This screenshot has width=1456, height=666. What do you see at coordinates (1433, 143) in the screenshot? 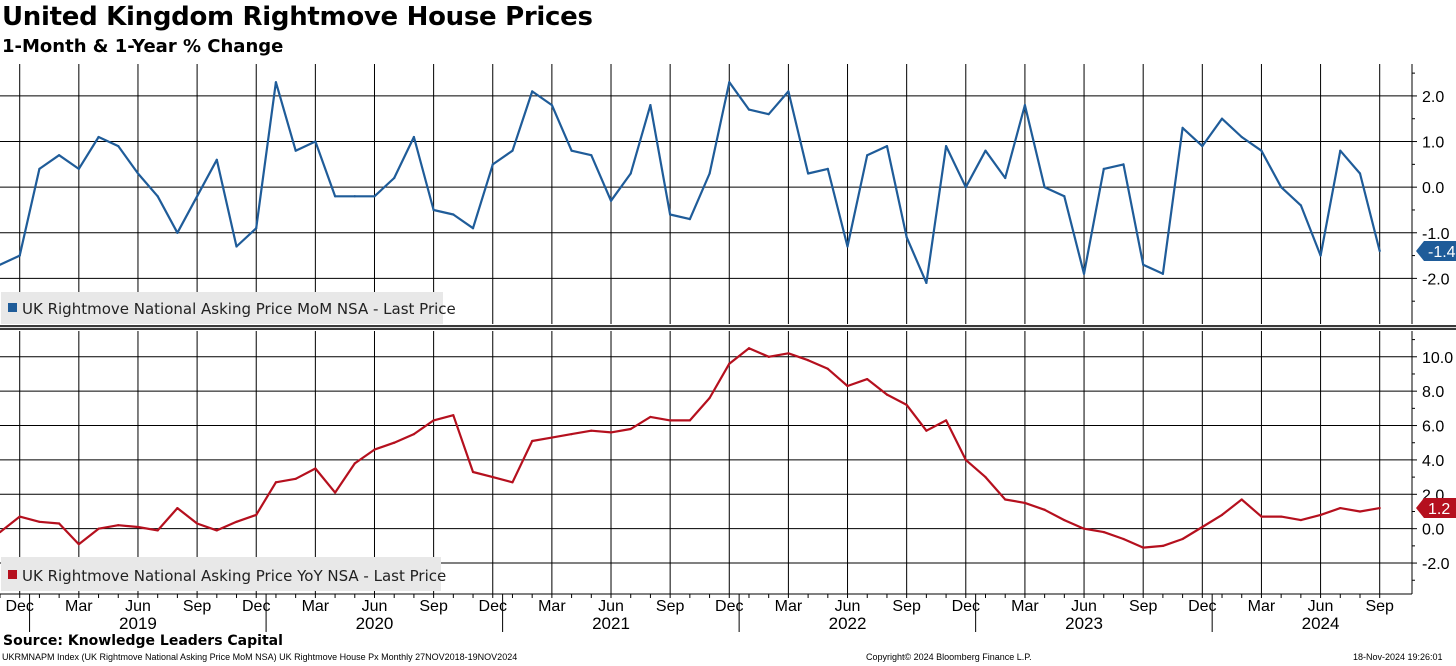
I see `y-tick-label-mom: 1.0` at bounding box center [1433, 143].